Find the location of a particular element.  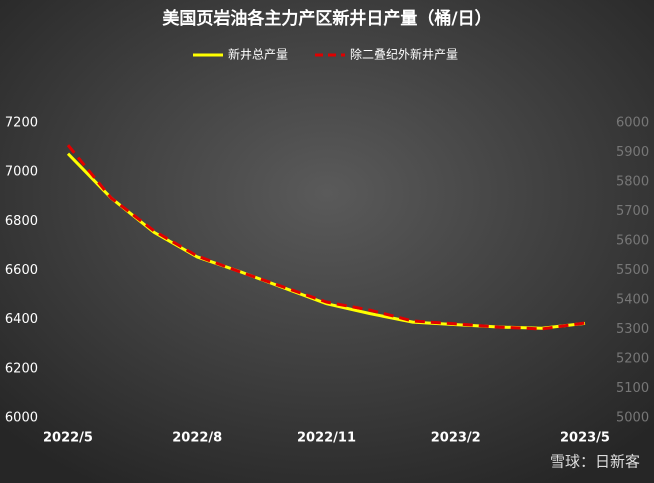

x-tick-label: 2022/8 is located at coordinates (197, 438).